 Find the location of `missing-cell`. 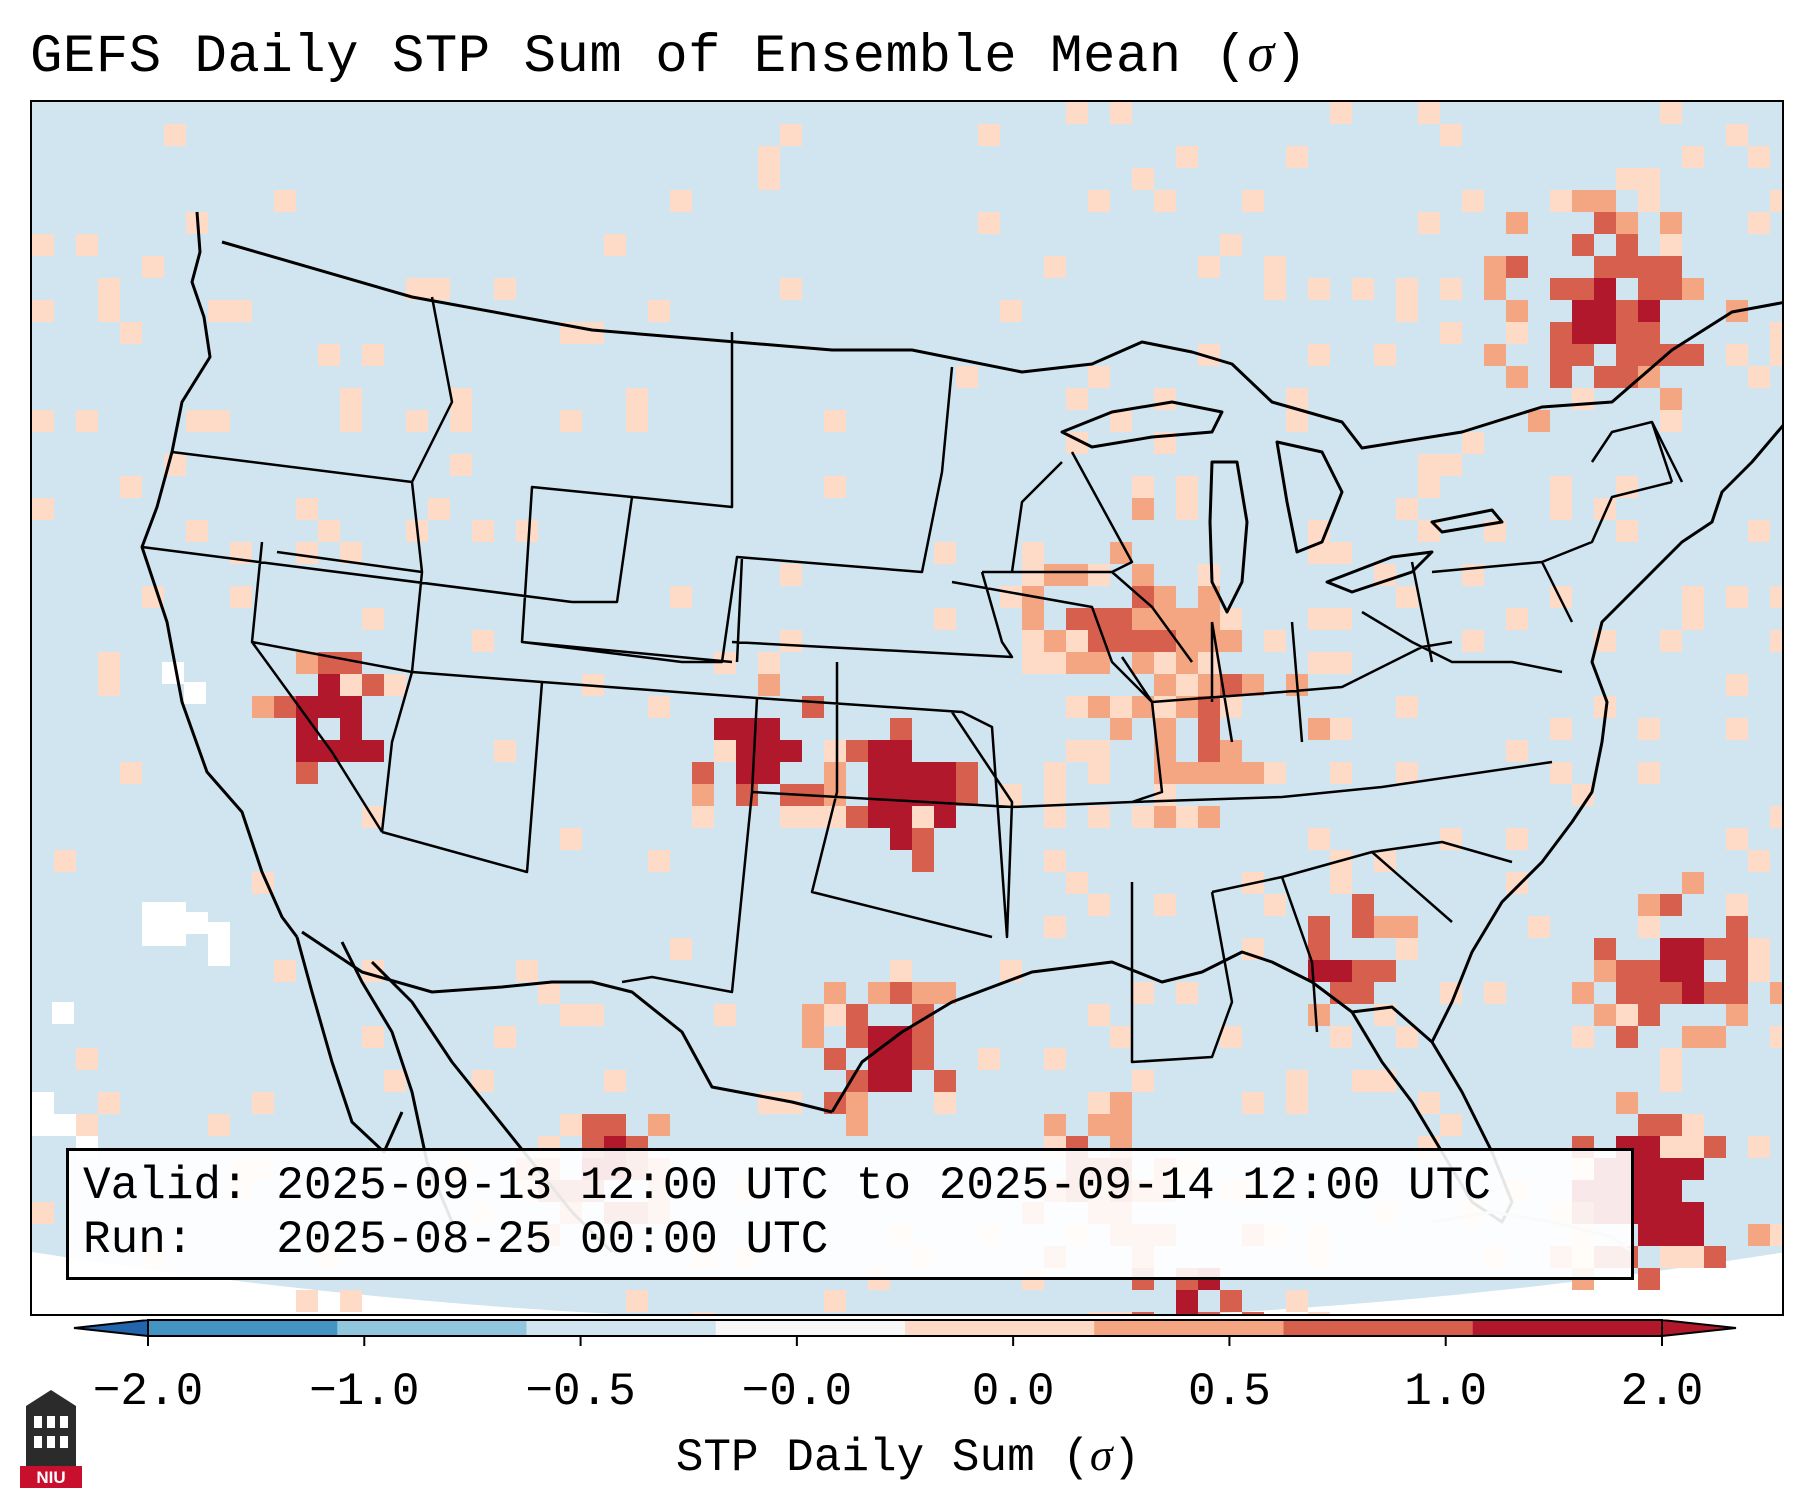

missing-cell is located at coordinates (173, 673).